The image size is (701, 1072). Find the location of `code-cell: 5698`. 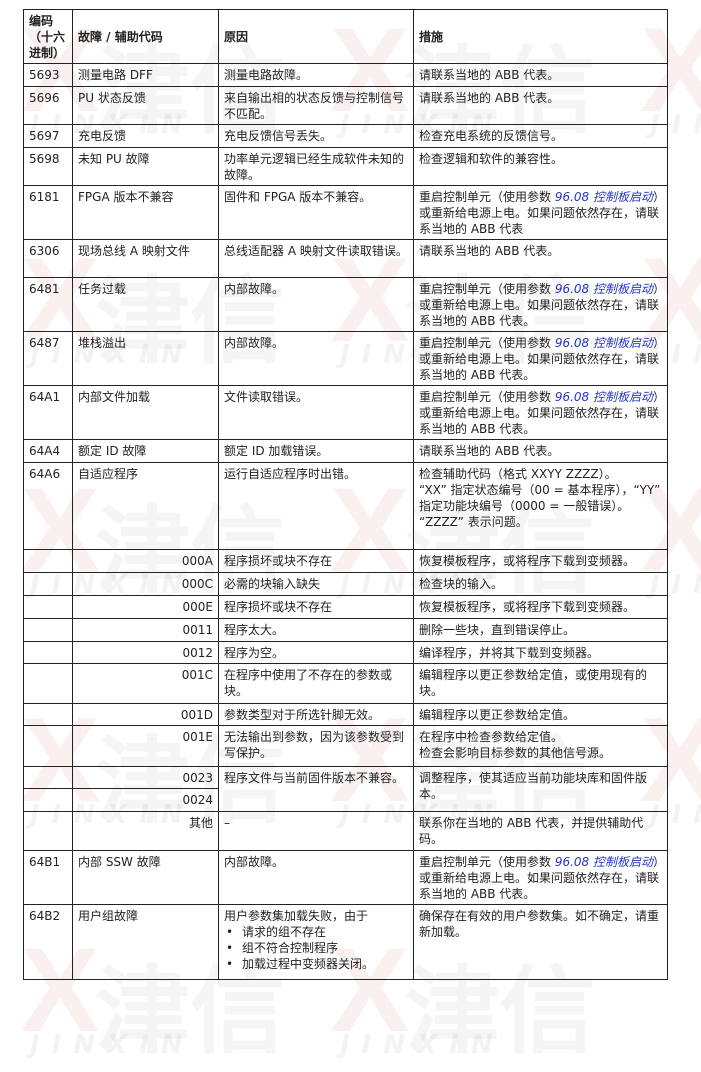

code-cell: 5698 is located at coordinates (48, 166).